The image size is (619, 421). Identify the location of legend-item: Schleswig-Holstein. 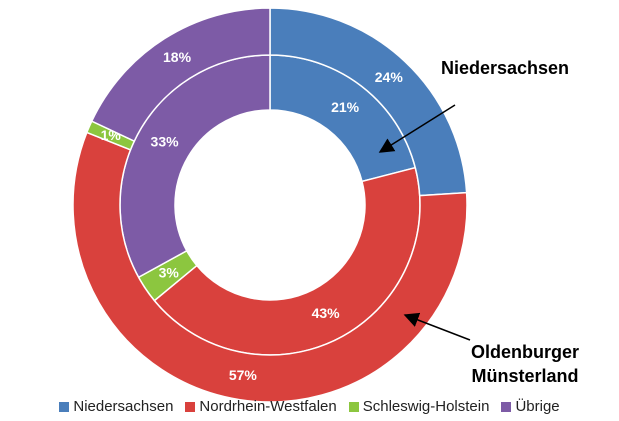
(419, 406).